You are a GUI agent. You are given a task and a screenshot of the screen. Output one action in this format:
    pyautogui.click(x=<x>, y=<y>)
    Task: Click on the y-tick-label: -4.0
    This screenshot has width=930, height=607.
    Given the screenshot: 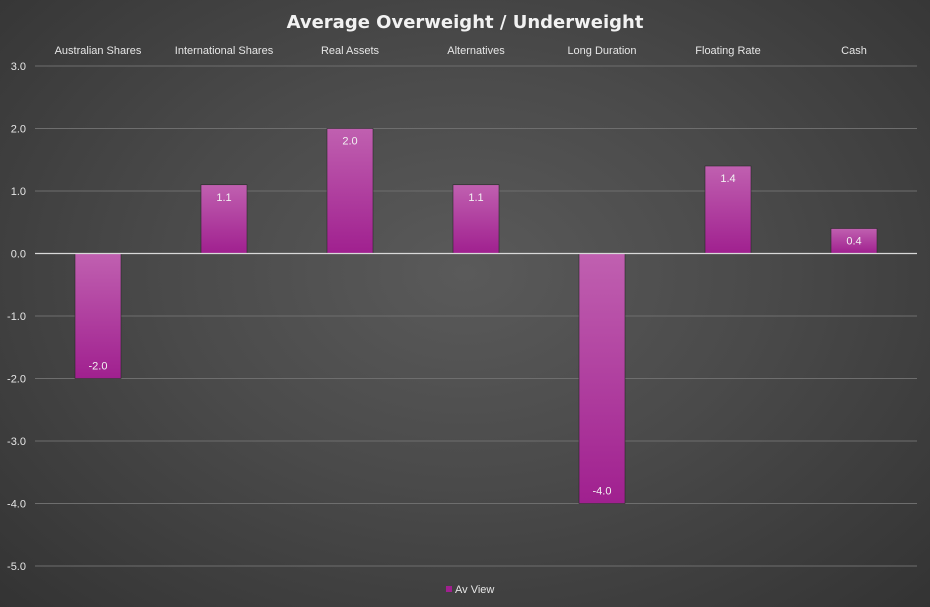 What is the action you would take?
    pyautogui.click(x=16, y=505)
    